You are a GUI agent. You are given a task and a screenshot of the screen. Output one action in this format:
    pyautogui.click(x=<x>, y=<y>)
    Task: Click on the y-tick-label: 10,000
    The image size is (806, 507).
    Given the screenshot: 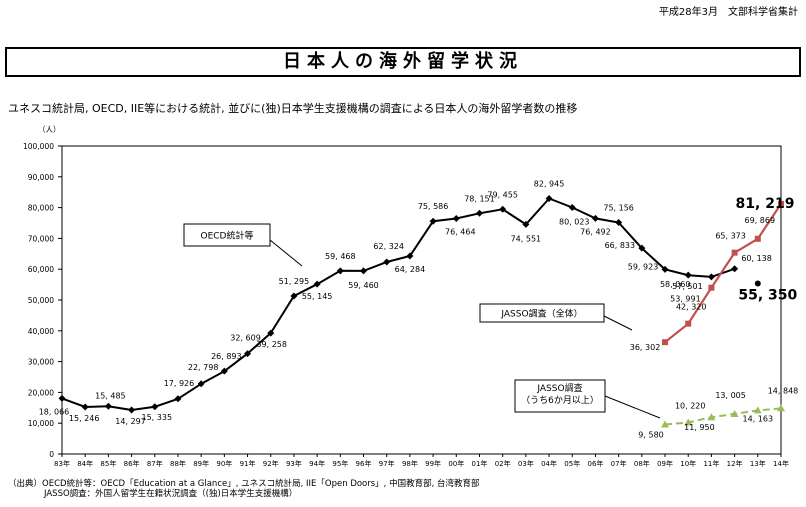 What is the action you would take?
    pyautogui.click(x=41, y=423)
    